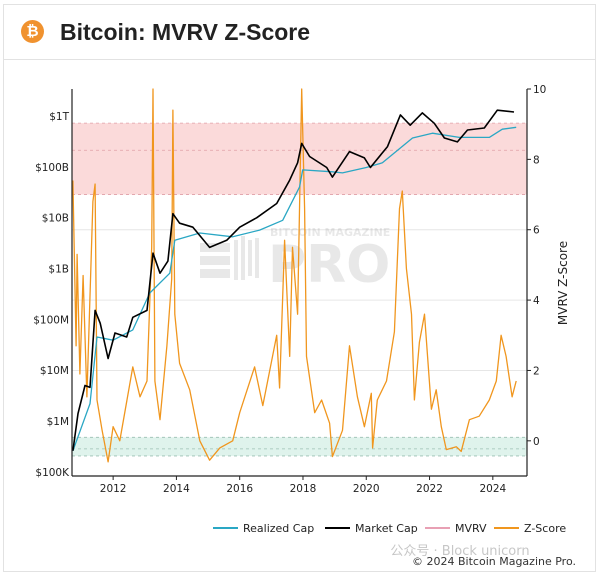  Describe the element at coordinates (329, 265) in the screenshot. I see `watermark-main-text: PRO` at that location.